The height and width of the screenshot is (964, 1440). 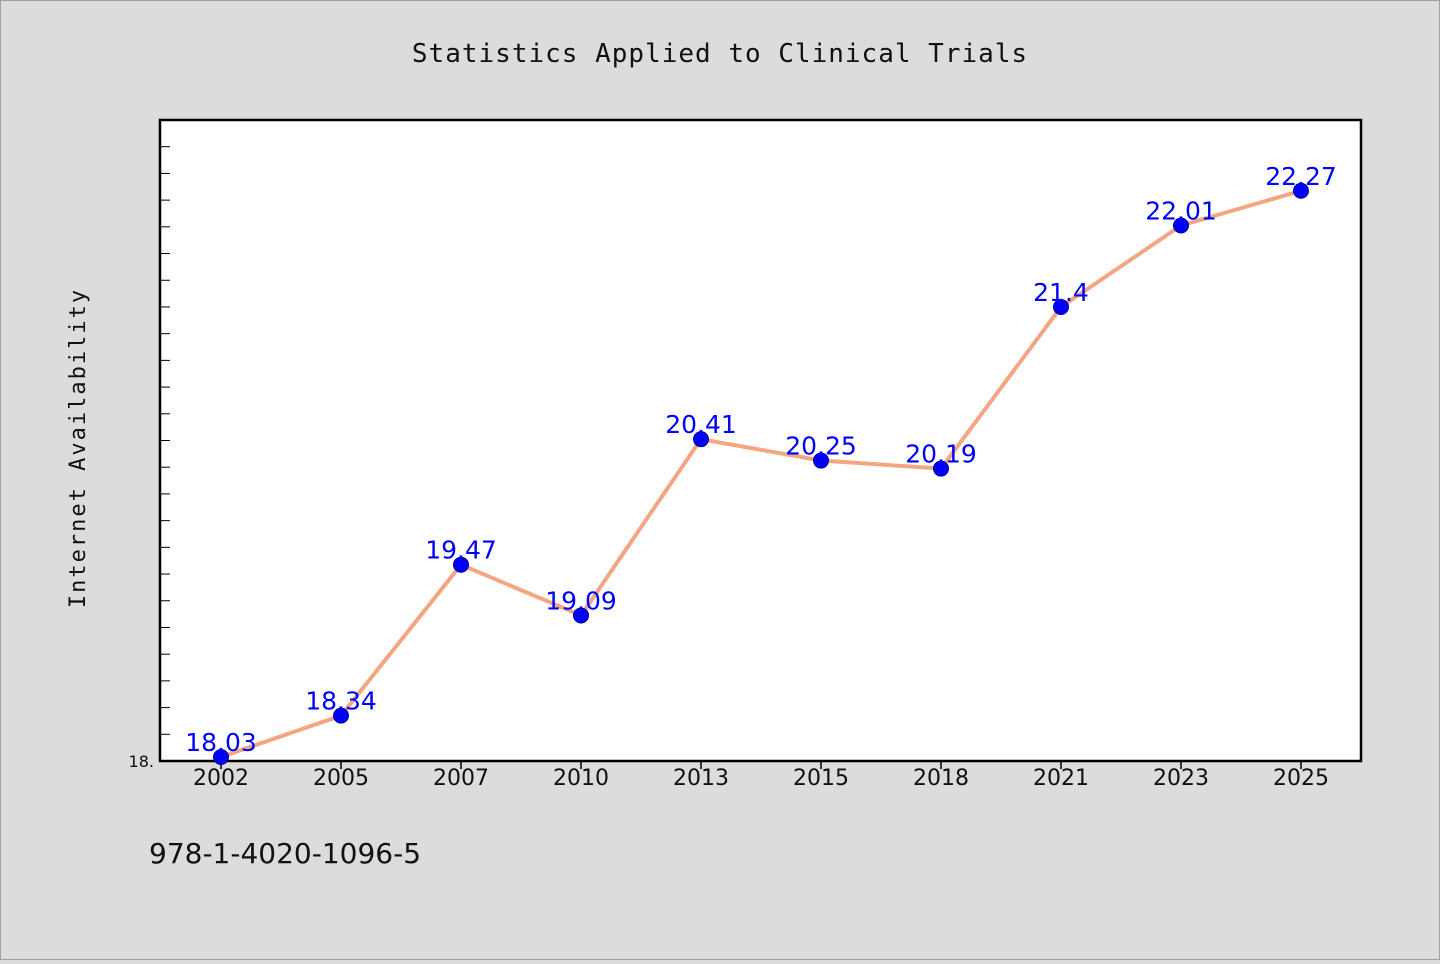 What do you see at coordinates (941, 454) in the screenshot?
I see `data-label: 20.19` at bounding box center [941, 454].